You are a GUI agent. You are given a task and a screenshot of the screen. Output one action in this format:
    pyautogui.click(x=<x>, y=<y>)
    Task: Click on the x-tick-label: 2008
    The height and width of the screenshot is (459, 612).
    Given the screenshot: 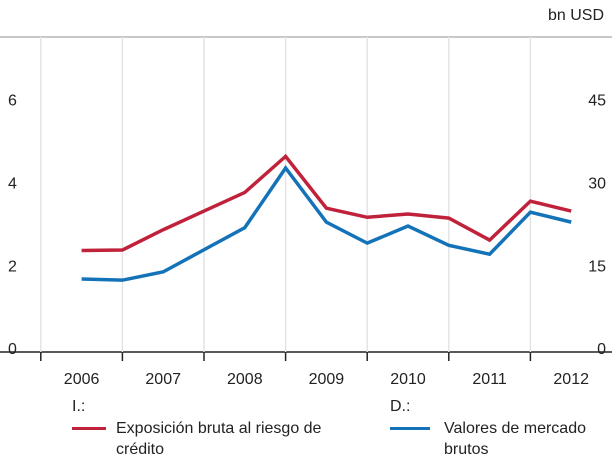 What is the action you would take?
    pyautogui.click(x=245, y=379)
    